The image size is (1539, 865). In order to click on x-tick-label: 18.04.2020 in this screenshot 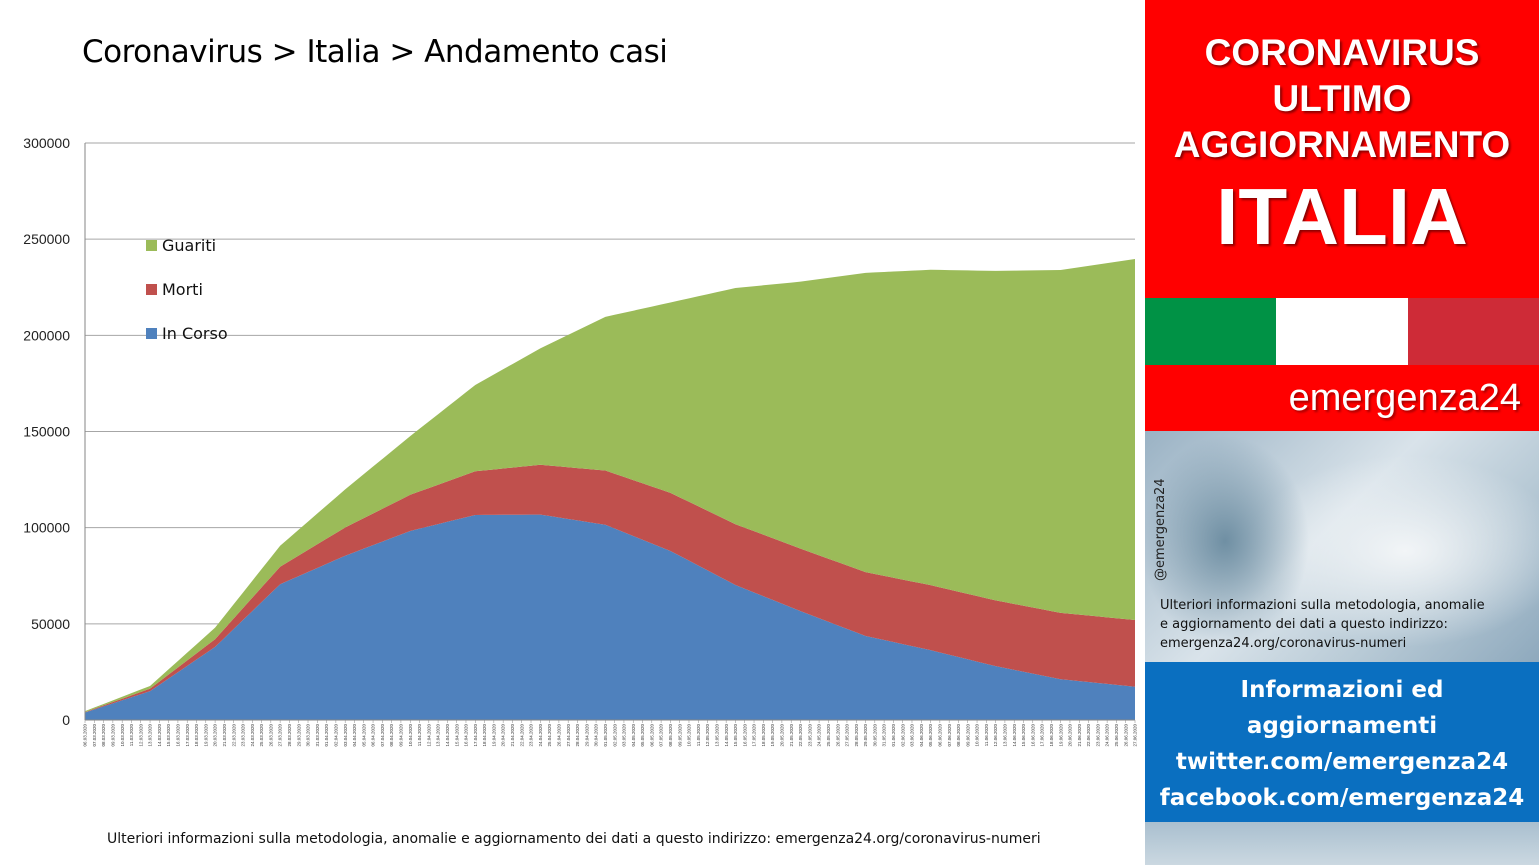, I will do `click(484, 735)`.